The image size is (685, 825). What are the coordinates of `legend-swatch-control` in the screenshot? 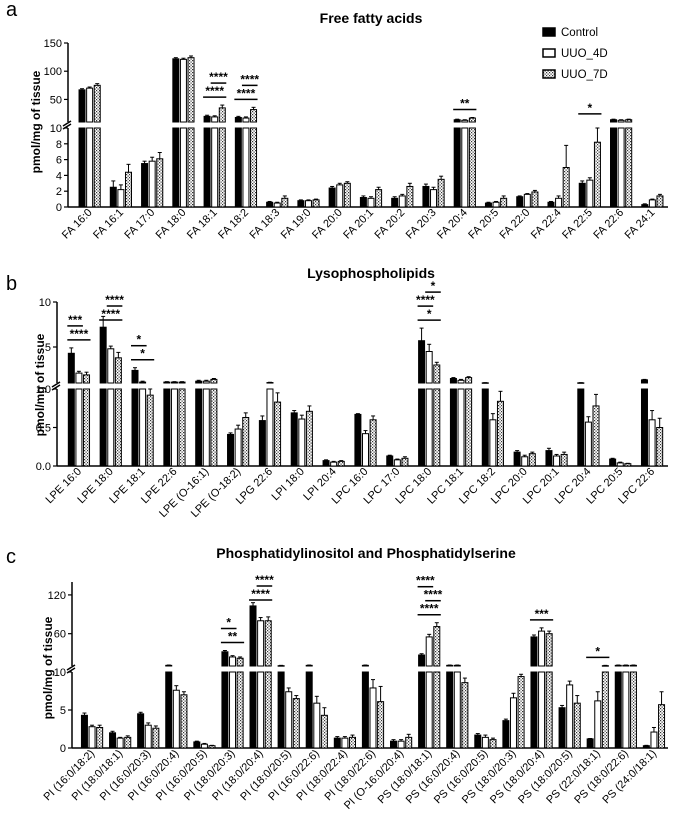 It's located at (549, 32).